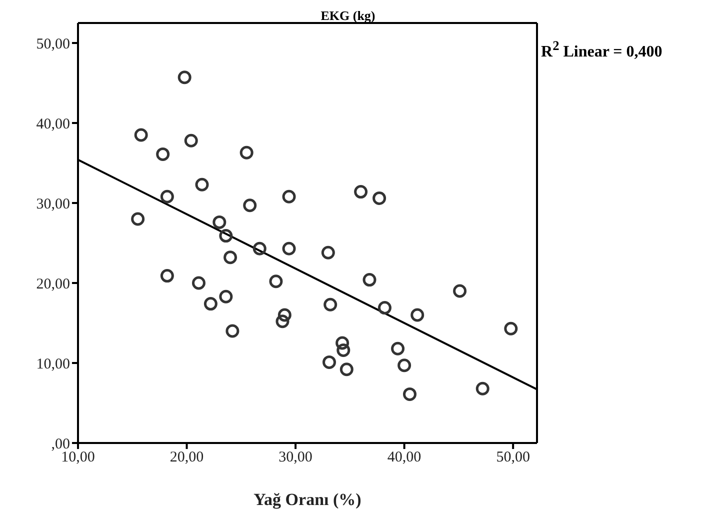 The width and height of the screenshot is (708, 523). What do you see at coordinates (513, 458) in the screenshot?
I see `x-tick-label: 50,00` at bounding box center [513, 458].